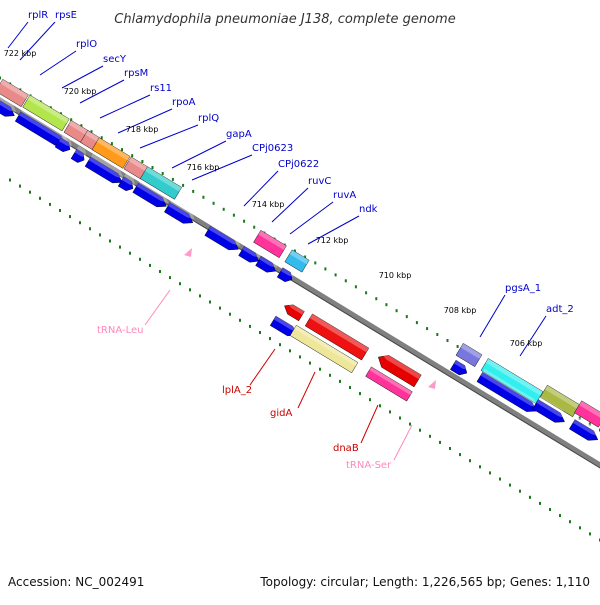 The image size is (600, 605). What do you see at coordinates (296, 308) in the screenshot?
I see `gene-reverse-arrow-sheen` at bounding box center [296, 308].